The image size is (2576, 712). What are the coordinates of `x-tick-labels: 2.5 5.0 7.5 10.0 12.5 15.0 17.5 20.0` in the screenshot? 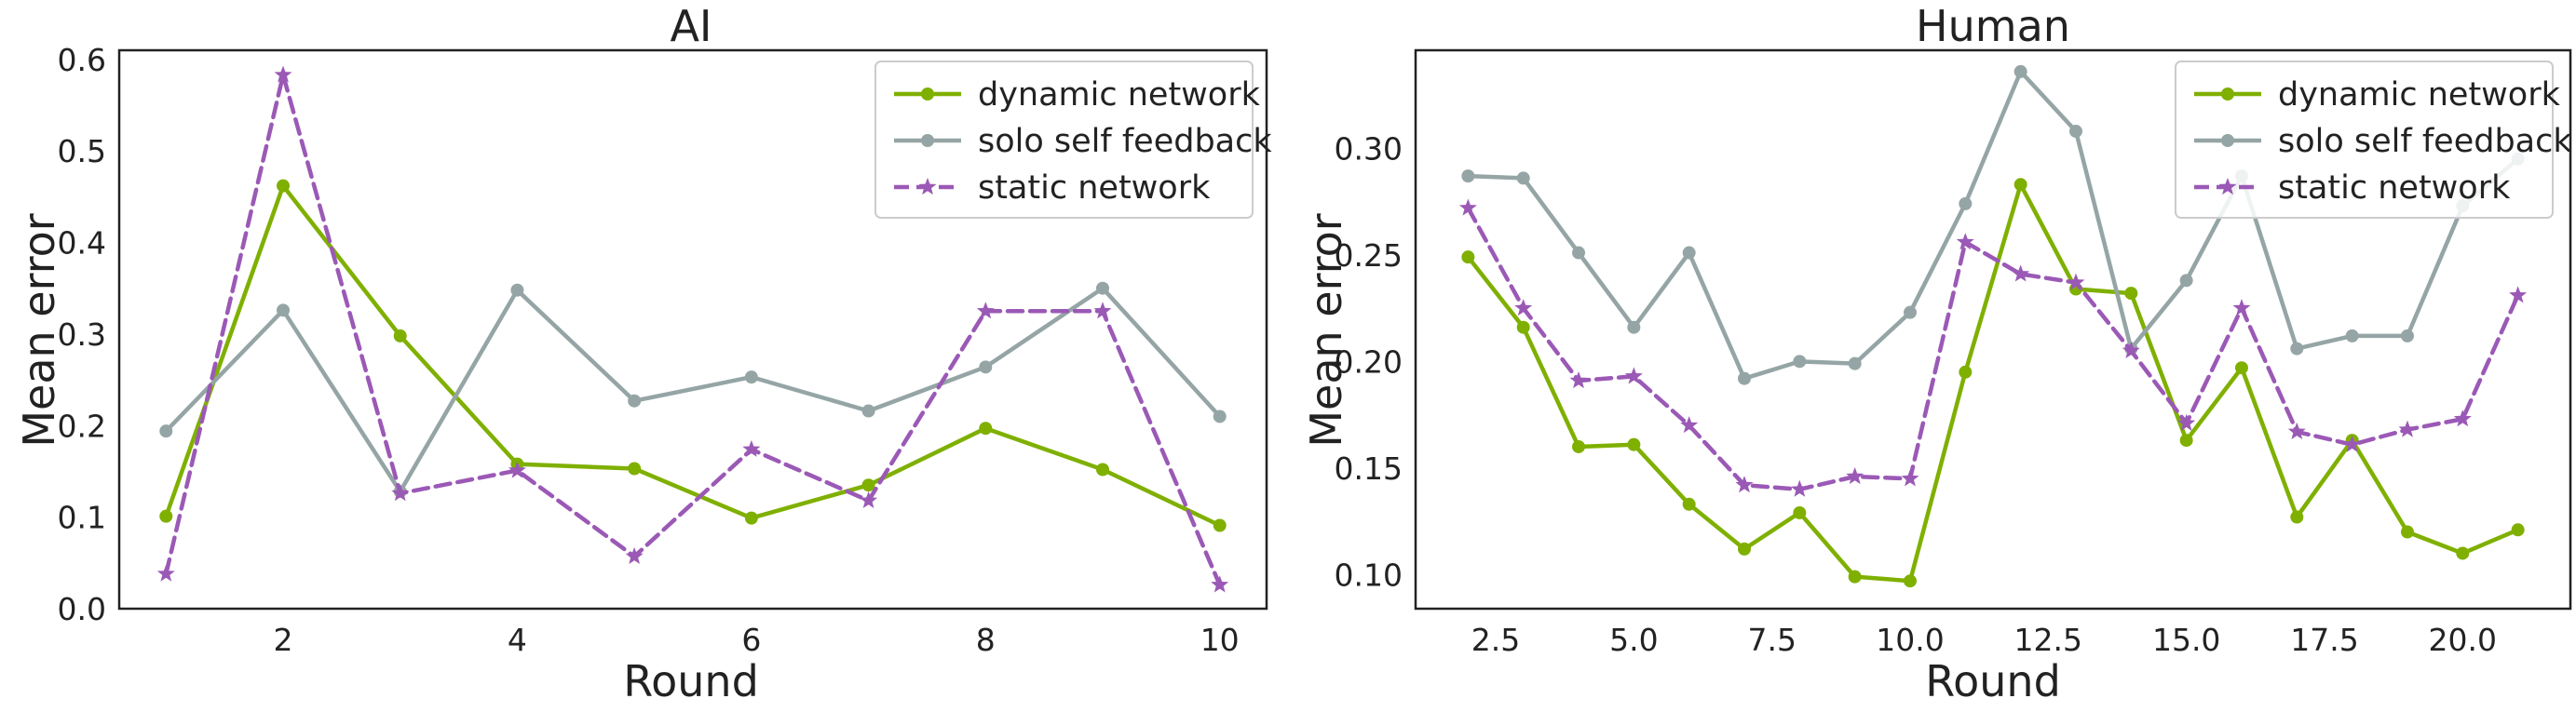 It's located at (1984, 640).